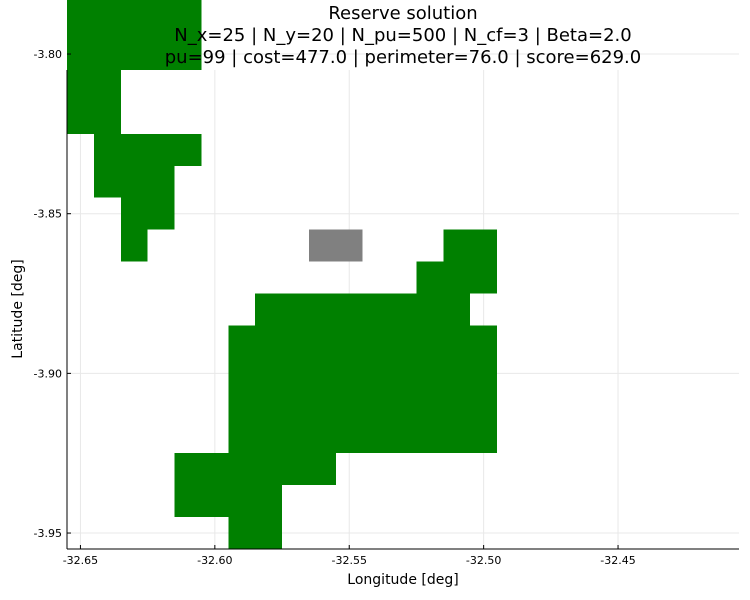  I want to click on locked-unit-cells, so click(335, 245).